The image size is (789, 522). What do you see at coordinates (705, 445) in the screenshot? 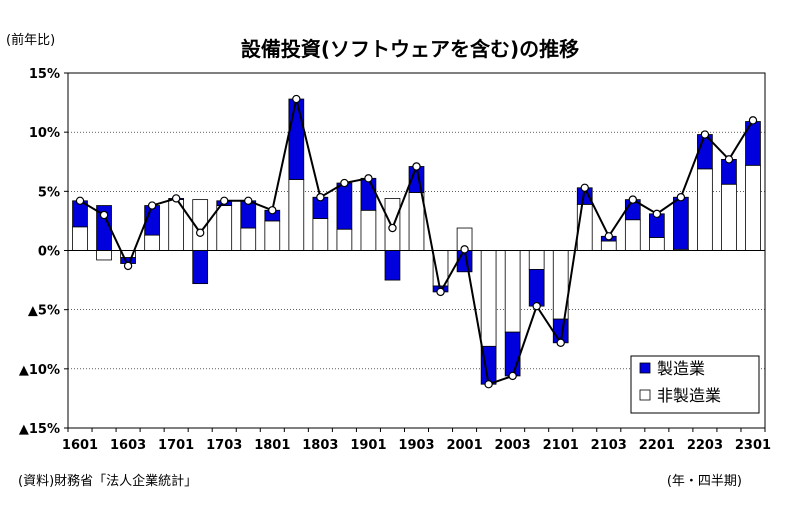
I see `x-tick-label: 2203` at bounding box center [705, 445].